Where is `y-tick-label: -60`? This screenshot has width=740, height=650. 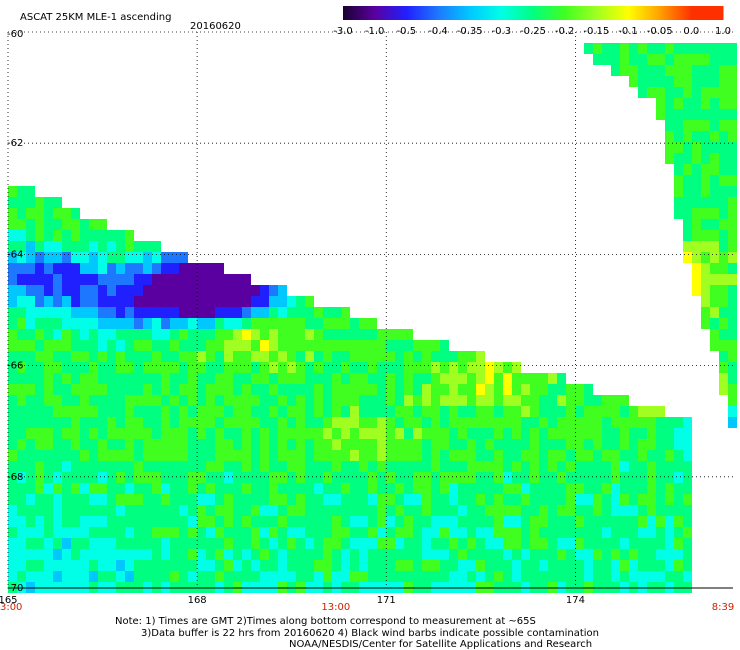 y-tick-label: -60 is located at coordinates (15, 34).